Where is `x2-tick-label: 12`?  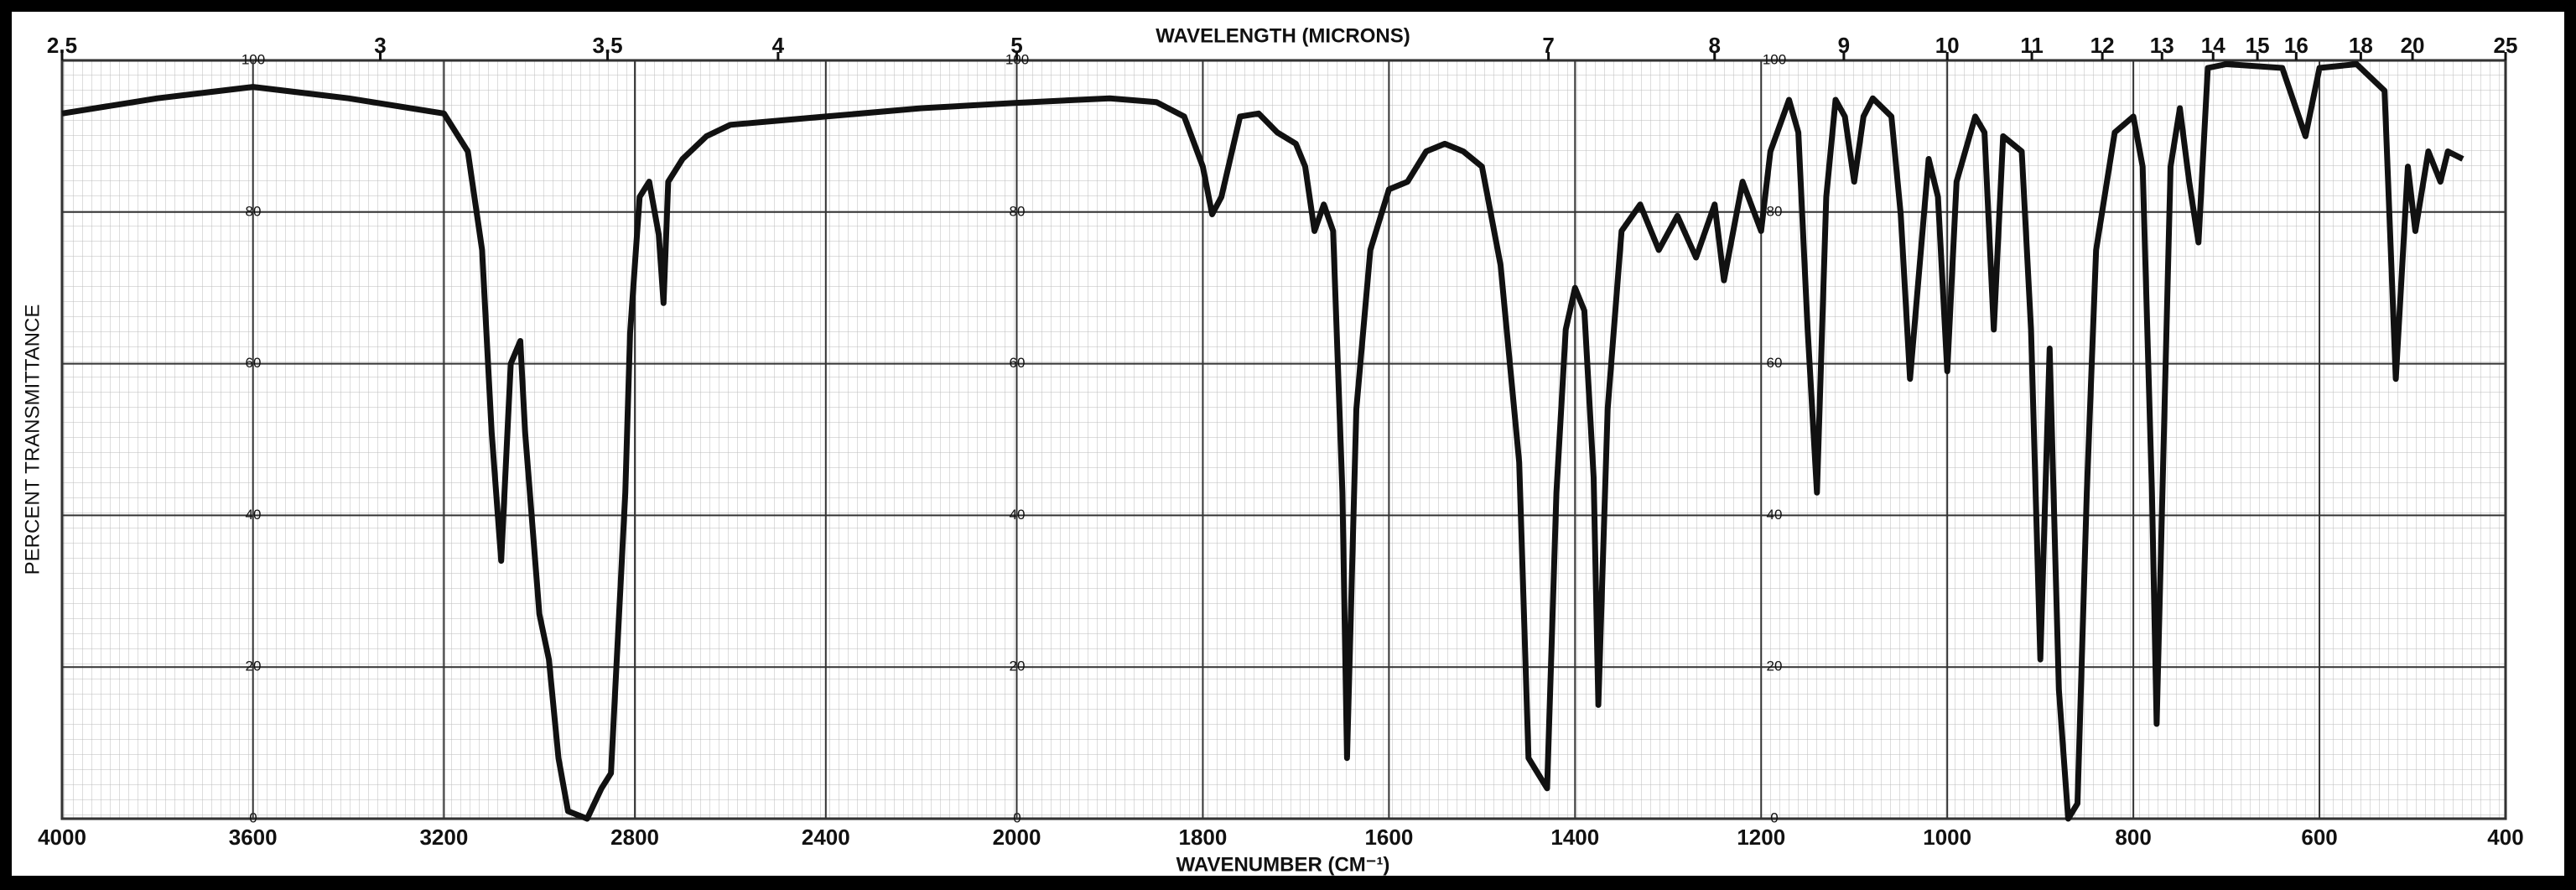 x2-tick-label: 12 is located at coordinates (2102, 45).